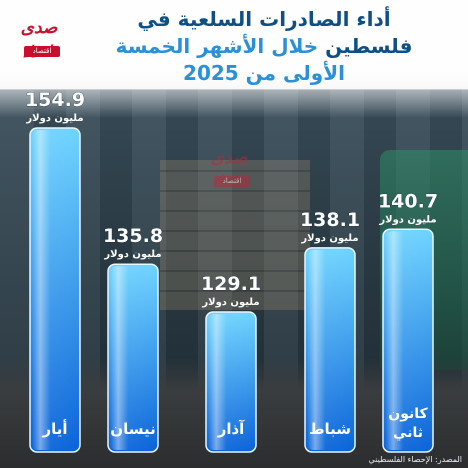 The width and height of the screenshot is (468, 468). What do you see at coordinates (230, 170) in the screenshot?
I see `watermark-logo: صدى نيوز اقتصاد` at bounding box center [230, 170].